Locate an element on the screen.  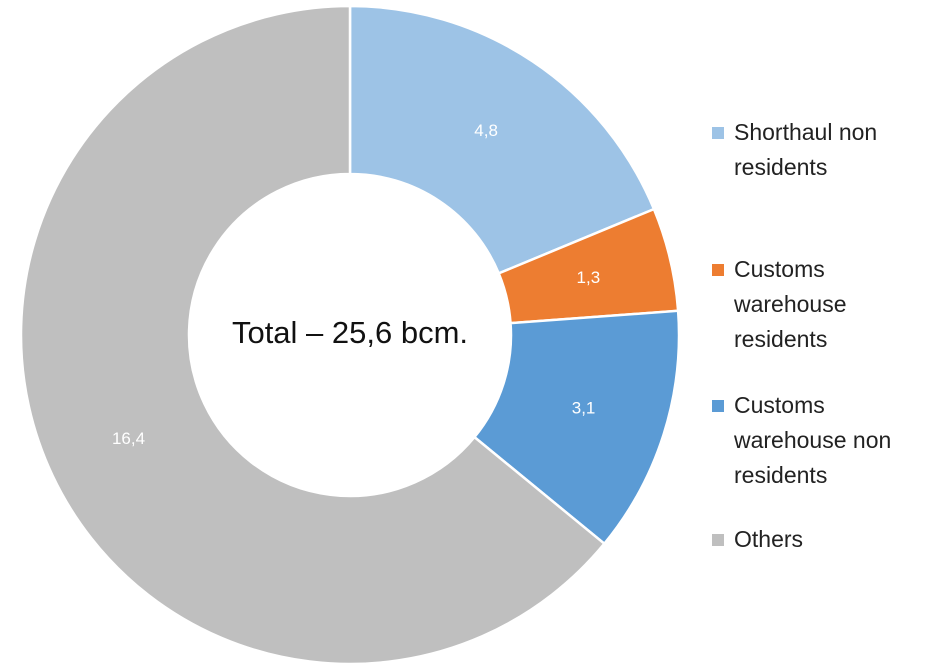
data-label: 3,1 is located at coordinates (584, 407).